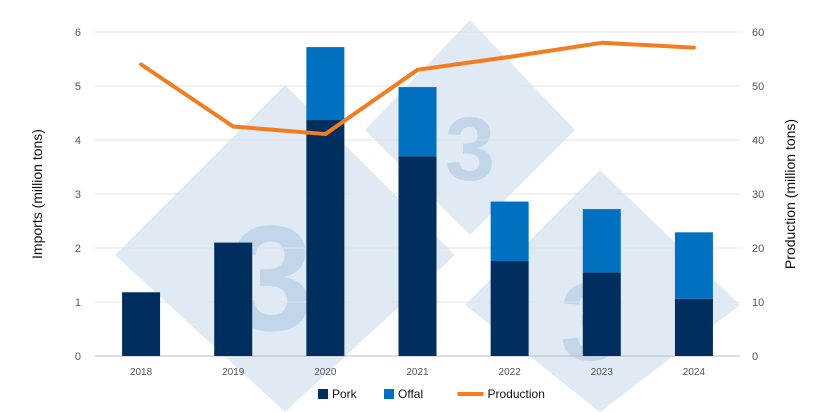 The width and height of the screenshot is (820, 412). I want to click on category-label: 2019, so click(233, 372).